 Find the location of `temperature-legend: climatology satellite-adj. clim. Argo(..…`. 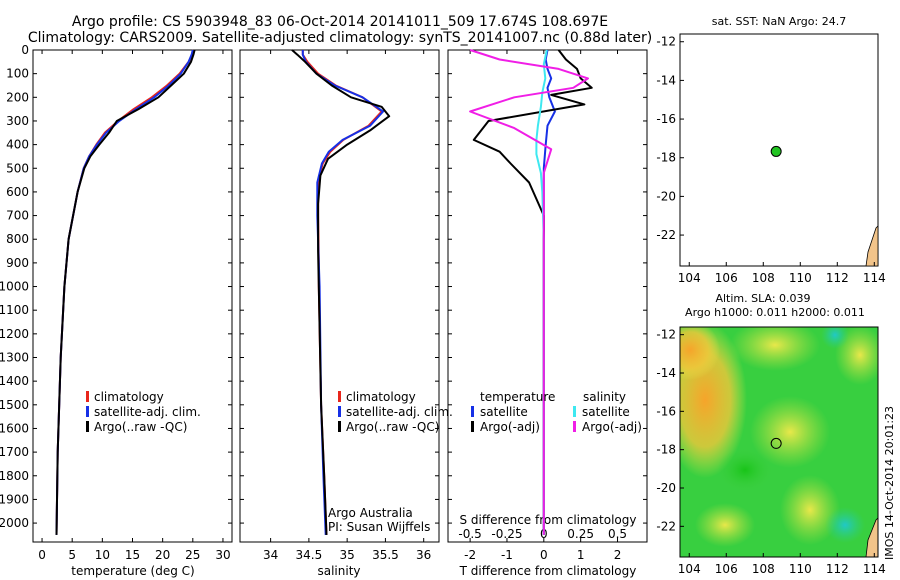

temperature-legend: climatology satellite-adj. clim. Argo(..… is located at coordinates (143, 412).